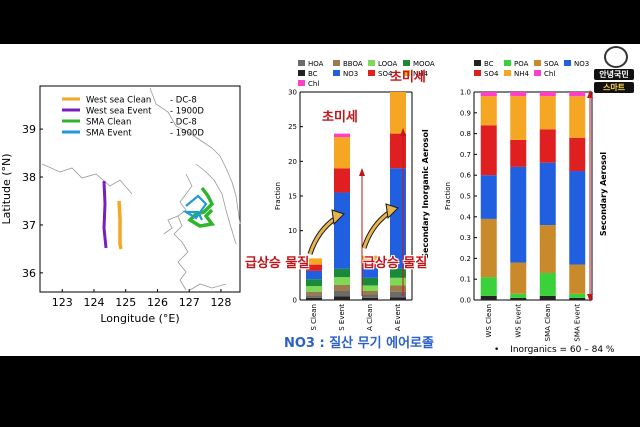 The width and height of the screenshot is (640, 427). I want to click on map-legend-suffix: - 1900D, so click(187, 134).